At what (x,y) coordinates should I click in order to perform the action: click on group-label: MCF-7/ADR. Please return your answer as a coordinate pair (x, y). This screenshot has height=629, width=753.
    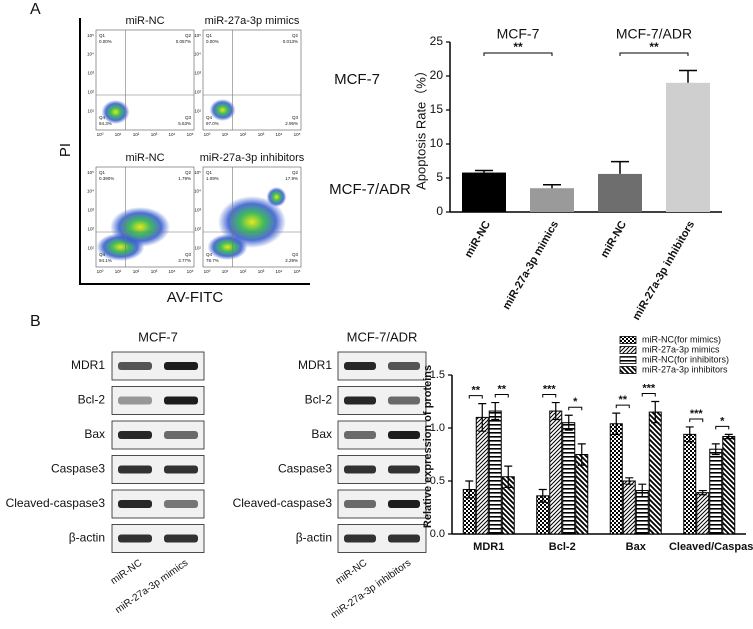
    Looking at the image, I should click on (654, 34).